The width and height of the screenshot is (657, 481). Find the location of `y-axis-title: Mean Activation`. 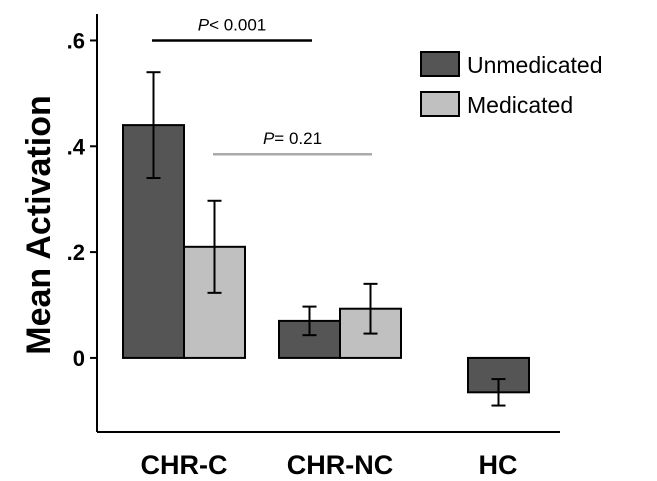

y-axis-title: Mean Activation is located at coordinates (39, 224).